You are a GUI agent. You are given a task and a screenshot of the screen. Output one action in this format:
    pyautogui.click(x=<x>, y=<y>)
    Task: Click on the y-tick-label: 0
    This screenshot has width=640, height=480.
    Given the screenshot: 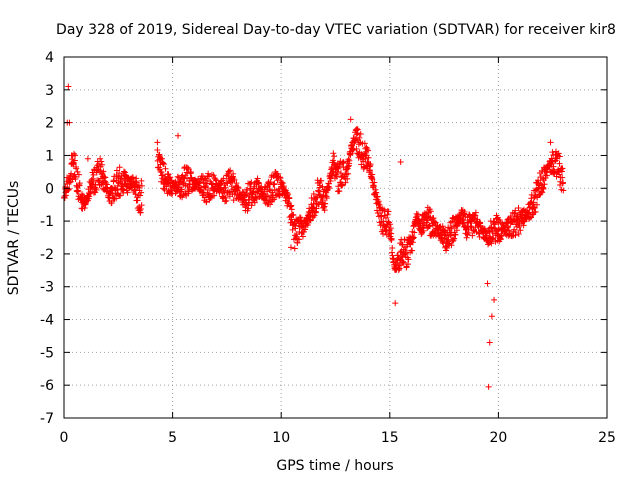 What is the action you would take?
    pyautogui.click(x=49, y=189)
    